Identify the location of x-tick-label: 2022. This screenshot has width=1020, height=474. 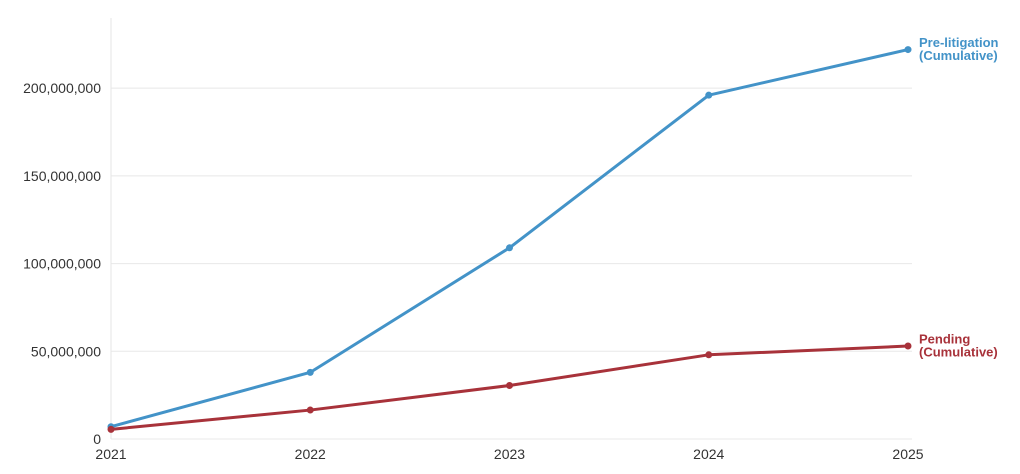
(310, 454).